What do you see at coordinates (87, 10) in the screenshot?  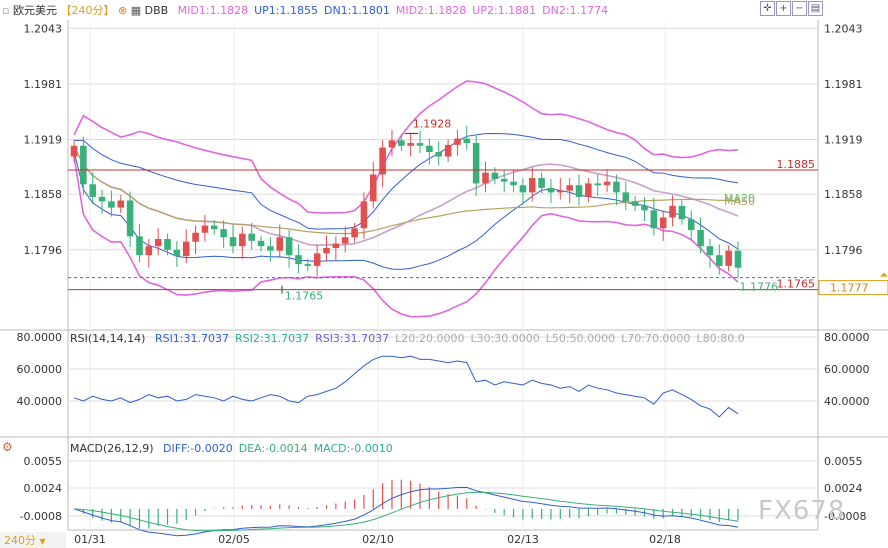 I see `period-label: 【240分】` at bounding box center [87, 10].